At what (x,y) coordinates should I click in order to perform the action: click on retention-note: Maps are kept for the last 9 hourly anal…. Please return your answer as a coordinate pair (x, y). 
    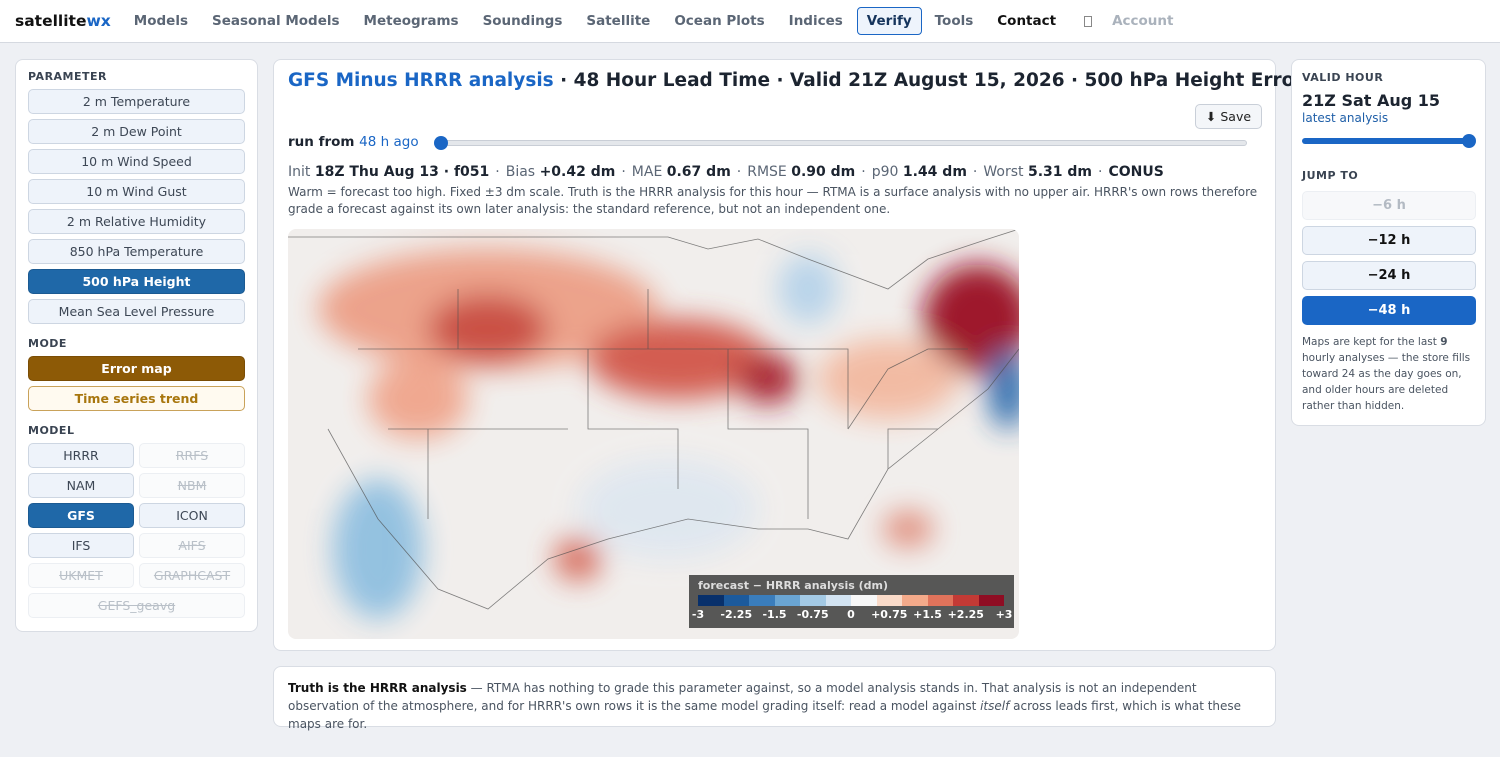
    Looking at the image, I should click on (1391, 374).